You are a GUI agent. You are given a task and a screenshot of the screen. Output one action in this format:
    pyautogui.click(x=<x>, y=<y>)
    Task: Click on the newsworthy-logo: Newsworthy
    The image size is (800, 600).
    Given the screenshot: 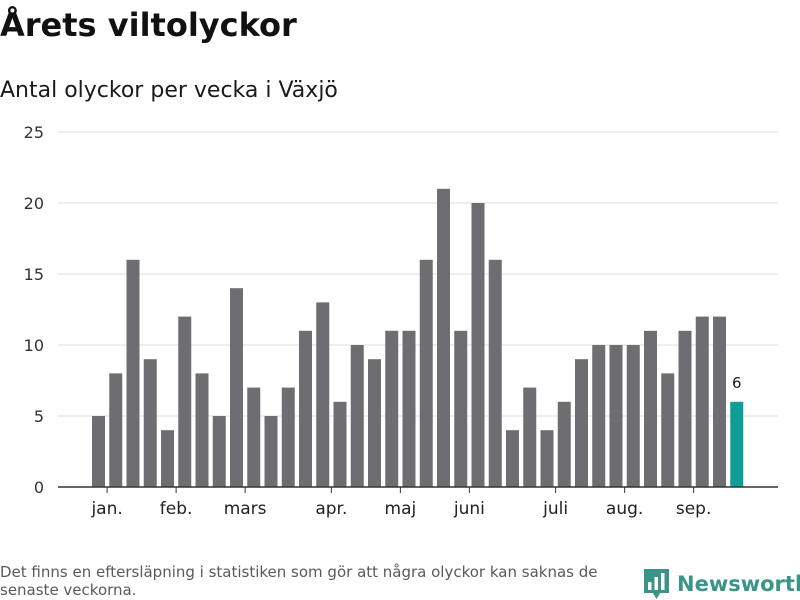 What is the action you would take?
    pyautogui.click(x=722, y=584)
    